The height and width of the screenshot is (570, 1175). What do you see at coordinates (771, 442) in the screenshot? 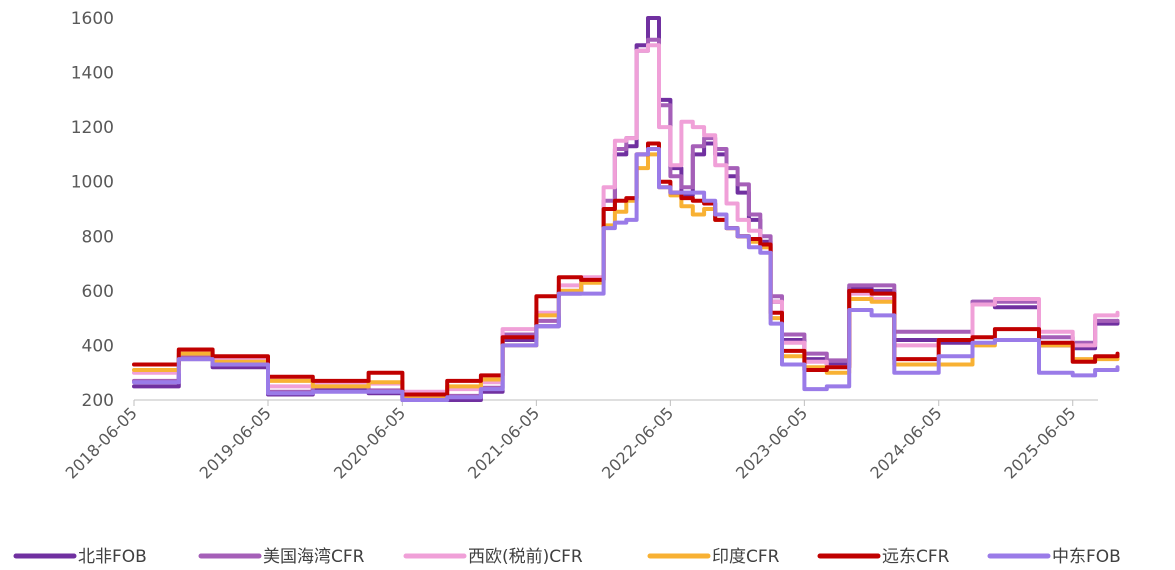
I see `x-tick-label: 2023-06-05` at bounding box center [771, 442].